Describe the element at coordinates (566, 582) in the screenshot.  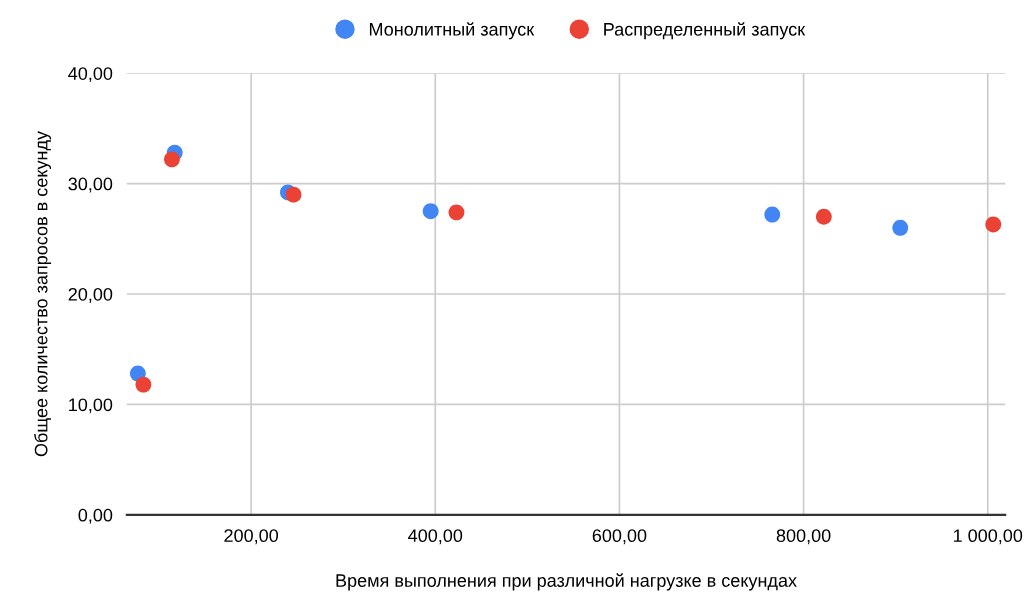
I see `x-axis-title: Время выполнения при различной нагрузке в секундах` at that location.